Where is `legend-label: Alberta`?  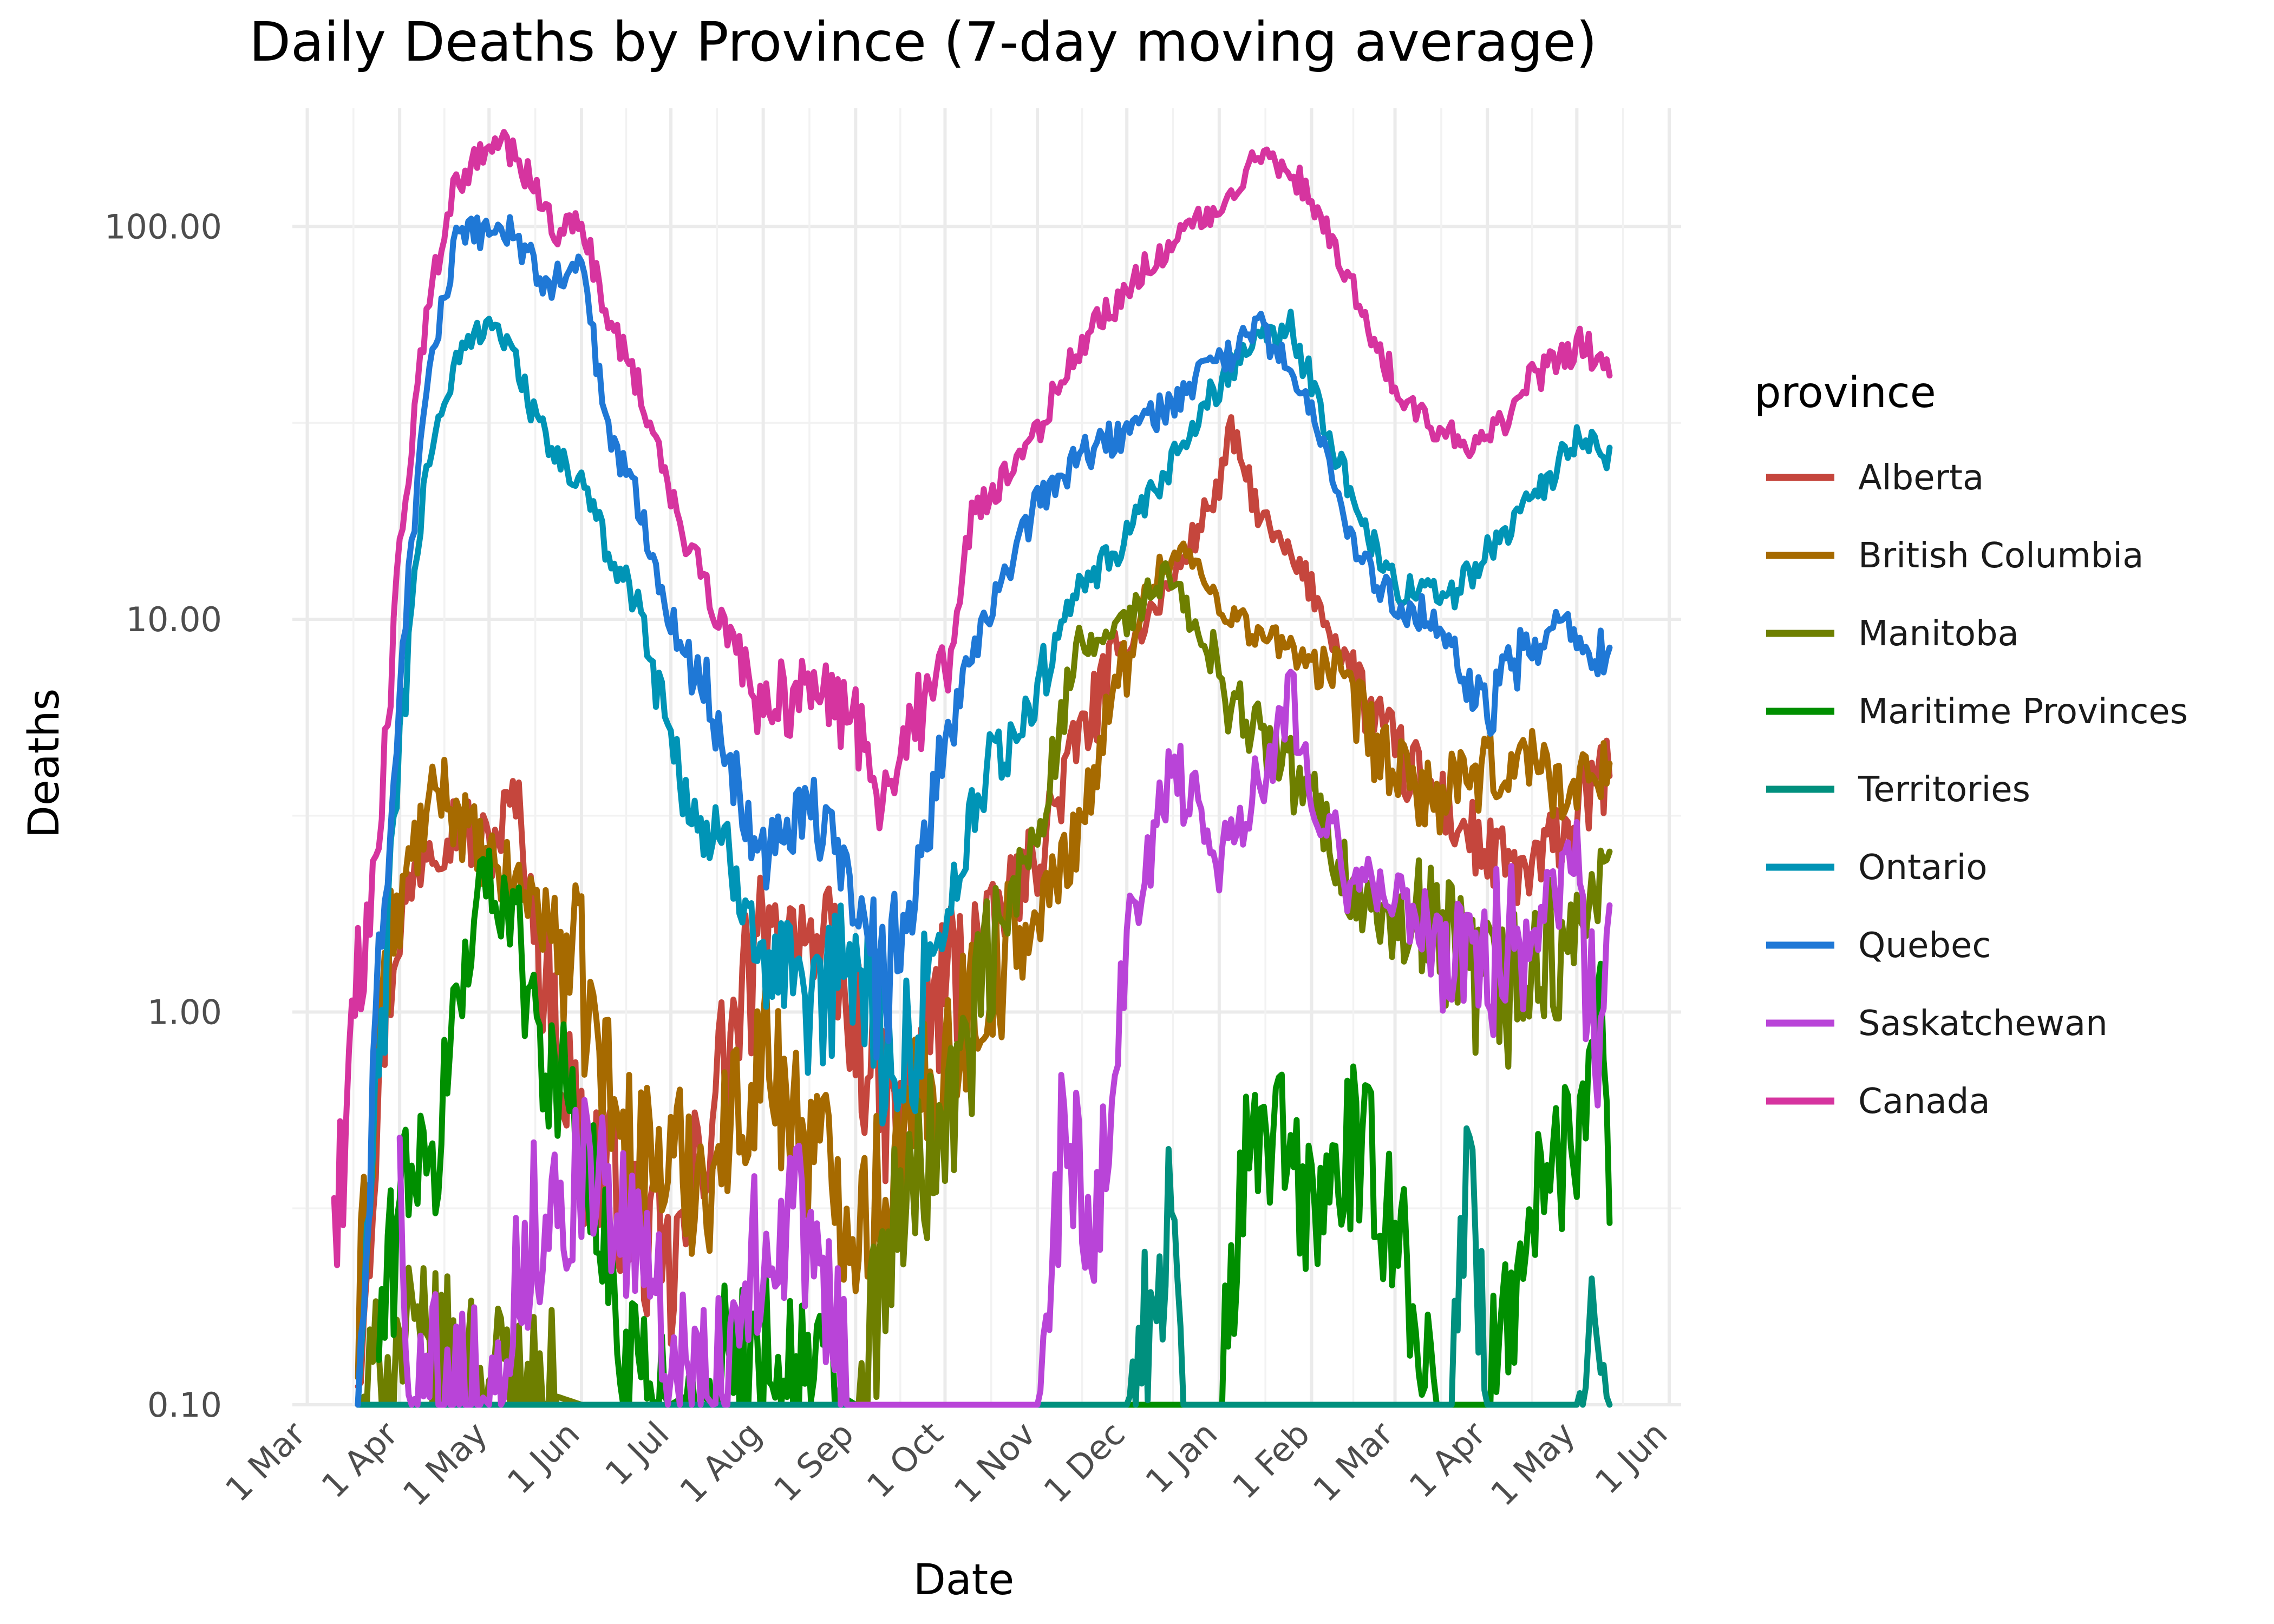
legend-label: Alberta is located at coordinates (1921, 478).